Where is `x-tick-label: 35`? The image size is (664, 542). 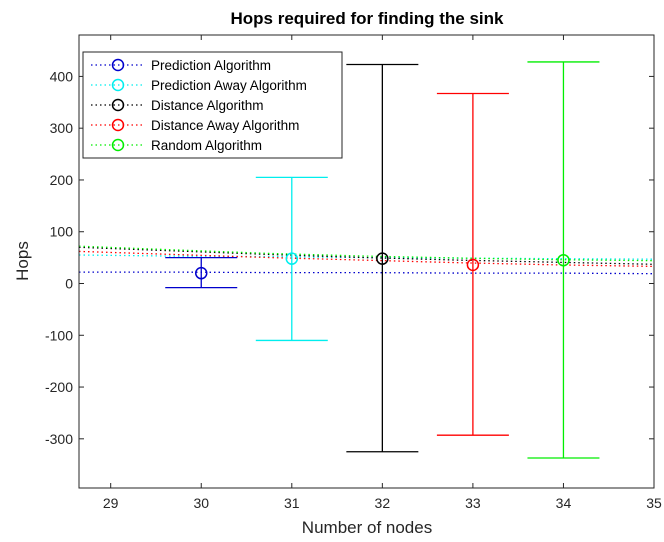 x-tick-label: 35 is located at coordinates (654, 503).